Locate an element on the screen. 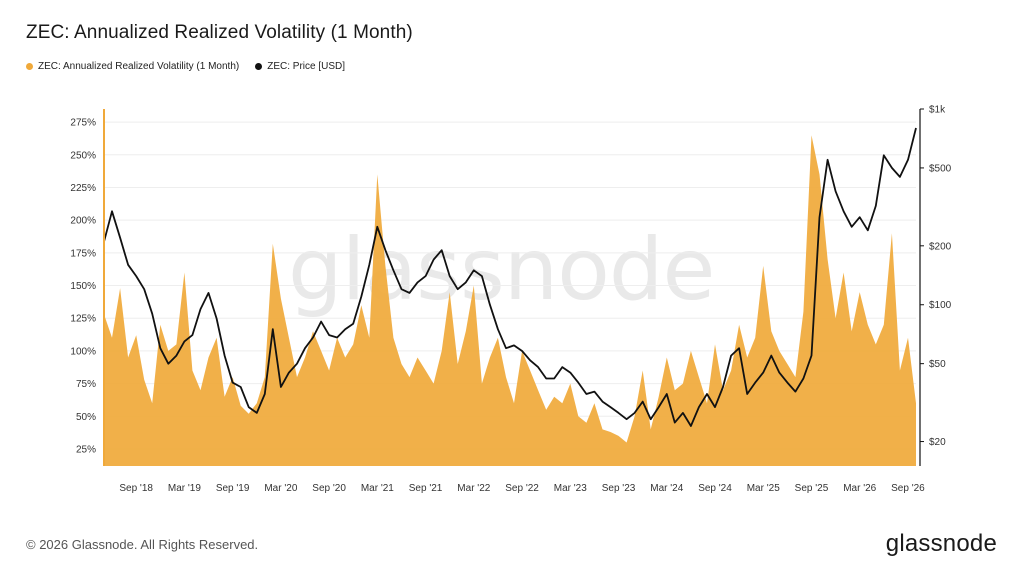  x-tick-label: Sep '23 is located at coordinates (619, 488).